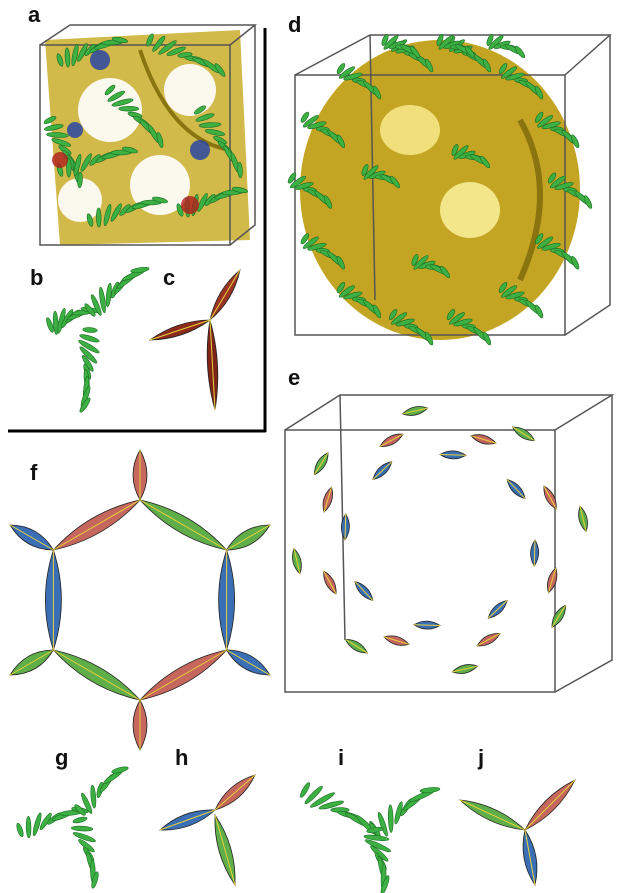 The image size is (620, 893). Describe the element at coordinates (294, 377) in the screenshot. I see `panel-label: e` at that location.